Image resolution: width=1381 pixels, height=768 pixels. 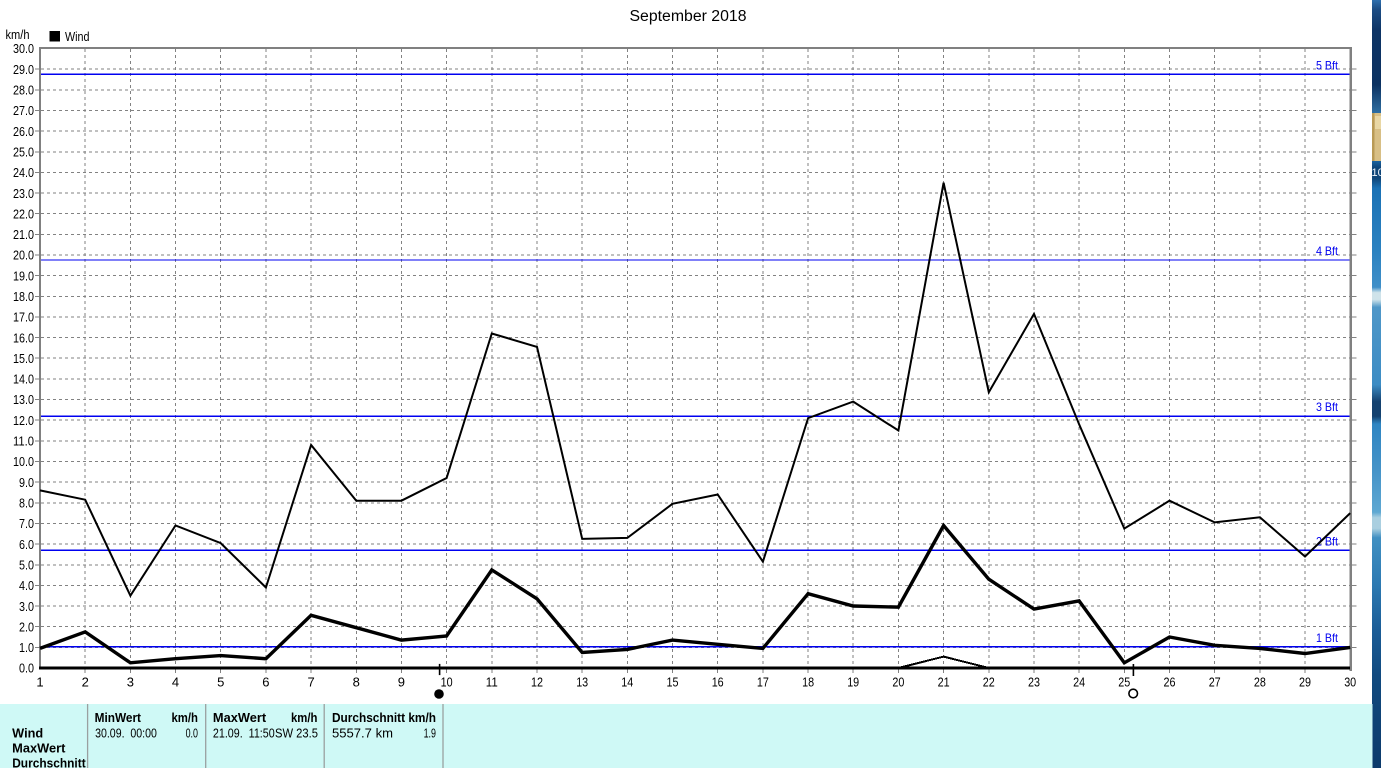 I want to click on svg-text: 22.0, so click(x=23, y=213).